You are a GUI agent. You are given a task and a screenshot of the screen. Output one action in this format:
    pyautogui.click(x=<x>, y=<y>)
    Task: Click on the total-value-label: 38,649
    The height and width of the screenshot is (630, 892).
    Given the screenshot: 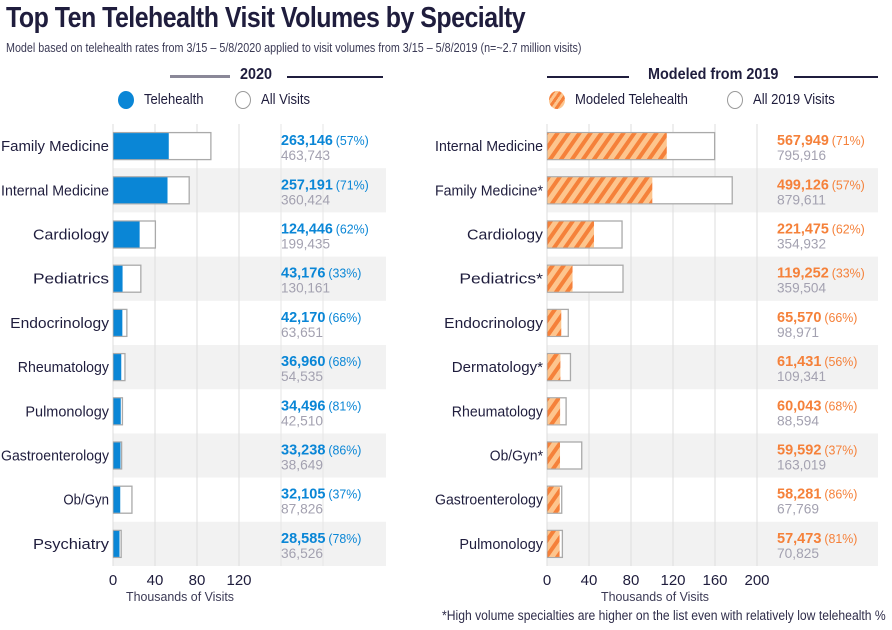 What is the action you would take?
    pyautogui.click(x=302, y=465)
    